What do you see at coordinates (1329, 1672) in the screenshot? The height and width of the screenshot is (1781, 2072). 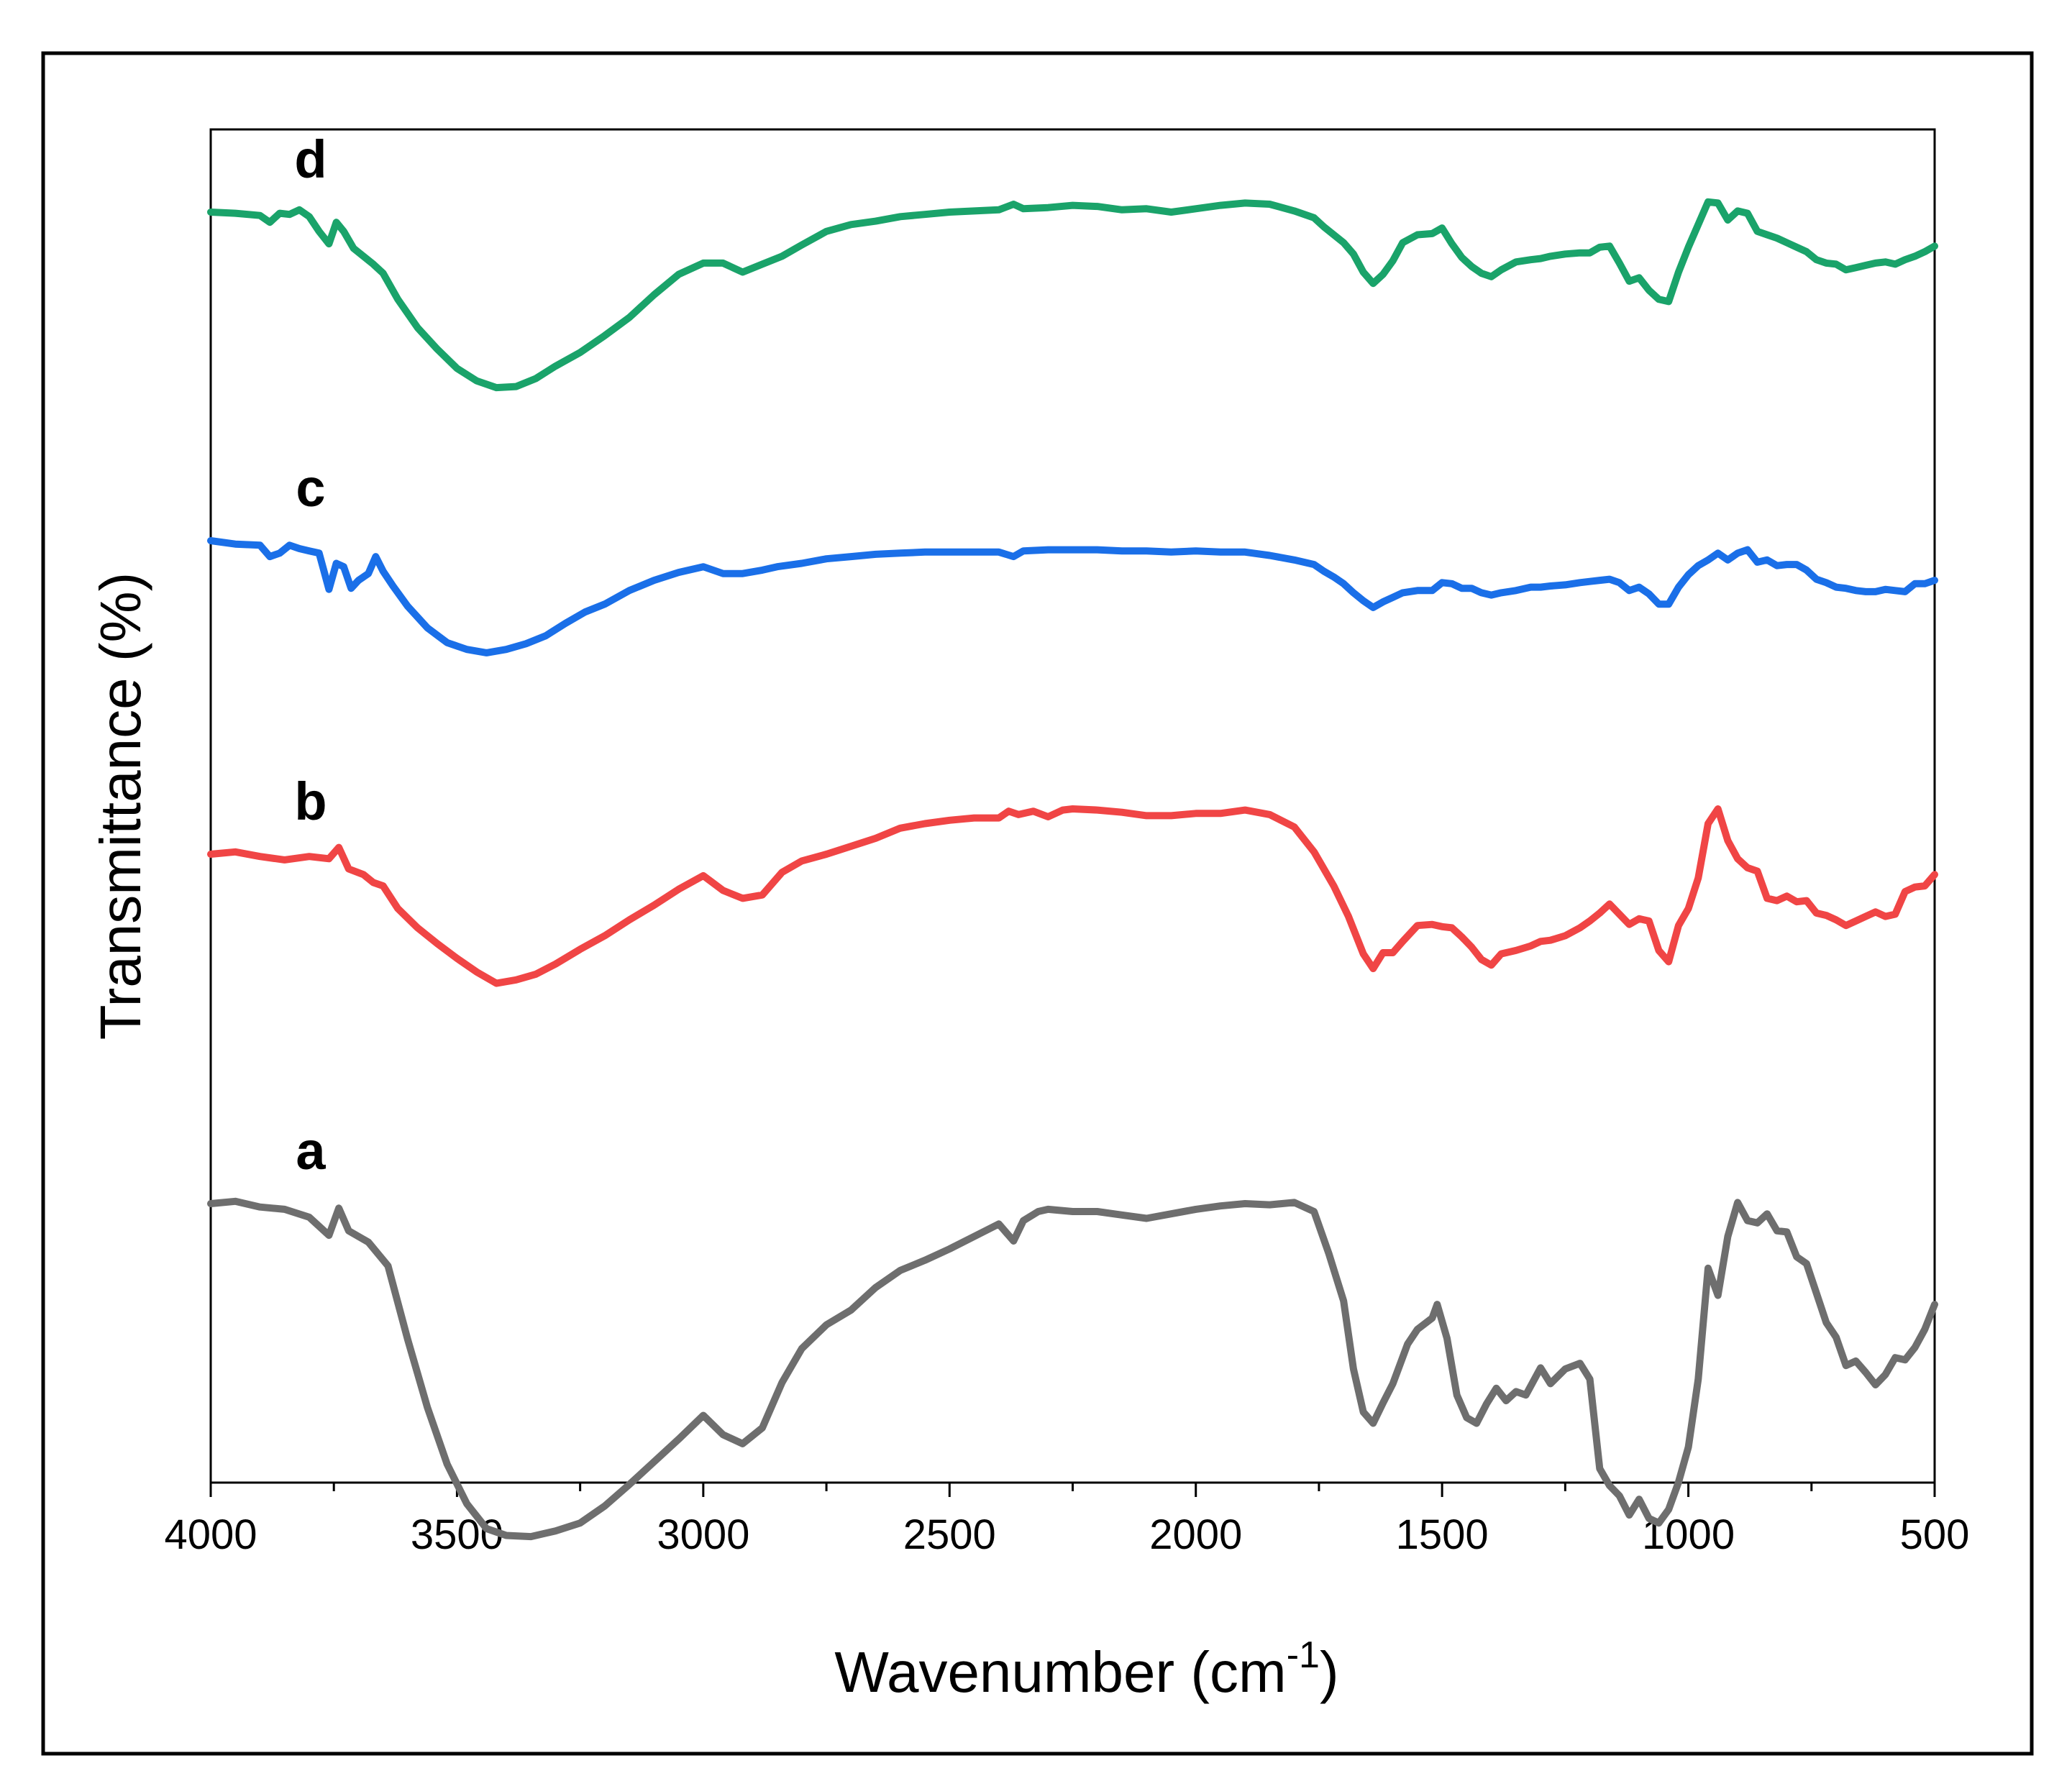 I see `x-axis-title-suffix: )` at bounding box center [1329, 1672].